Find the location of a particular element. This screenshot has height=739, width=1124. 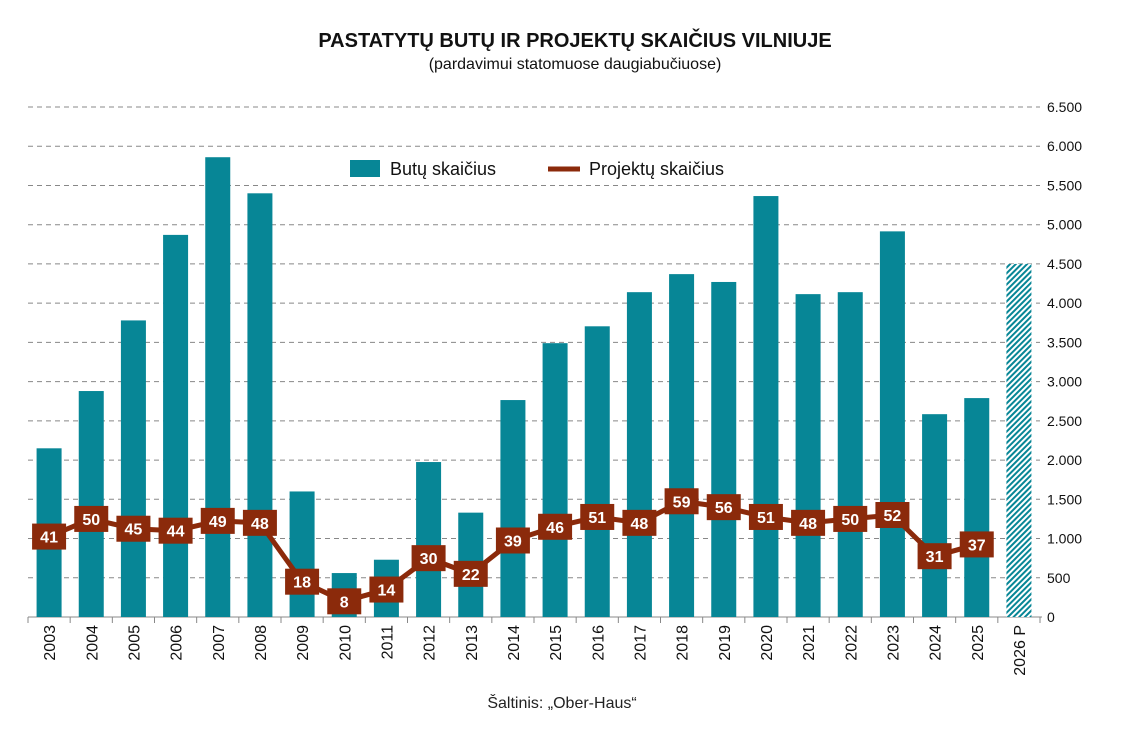

x-tick-label: 2012 is located at coordinates (430, 643).